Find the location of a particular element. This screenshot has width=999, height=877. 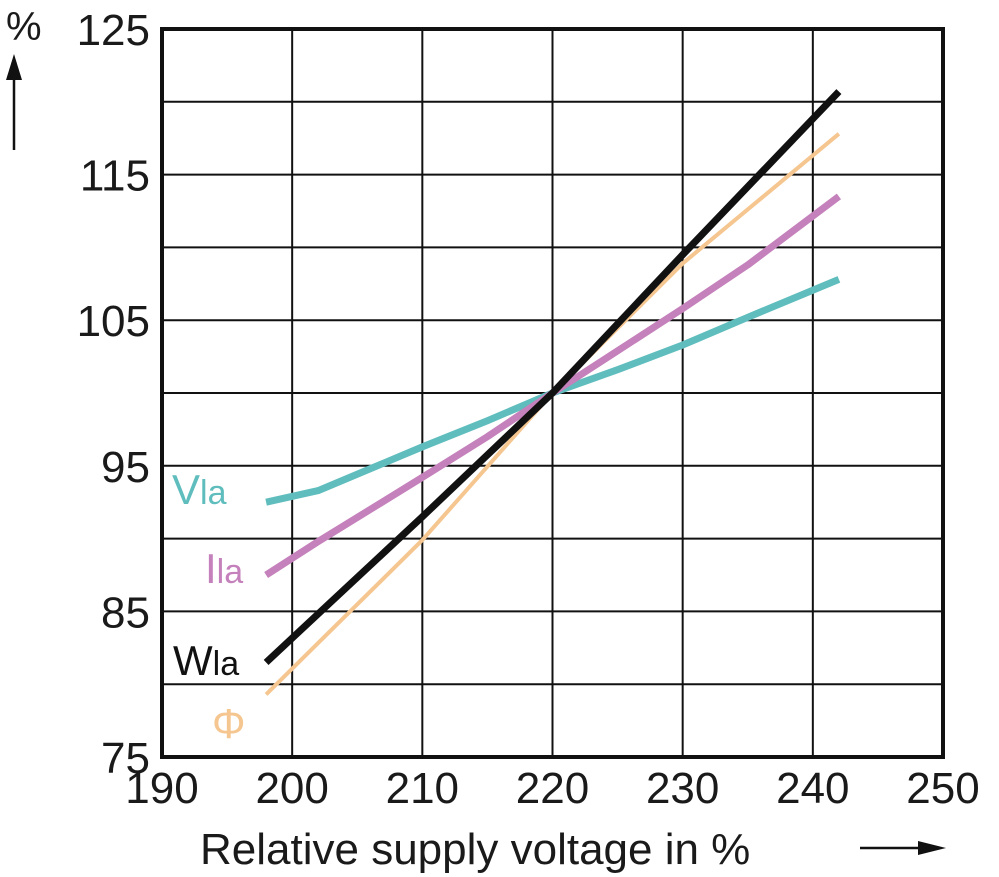

x-tick-label: 250 is located at coordinates (942, 788).